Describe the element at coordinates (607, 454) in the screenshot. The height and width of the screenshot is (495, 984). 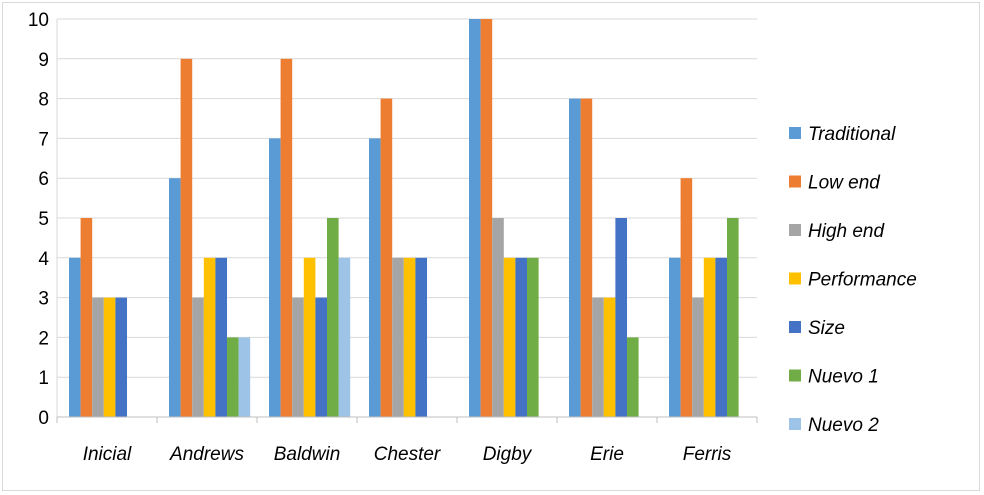
I see `x-category-label: Erie` at that location.